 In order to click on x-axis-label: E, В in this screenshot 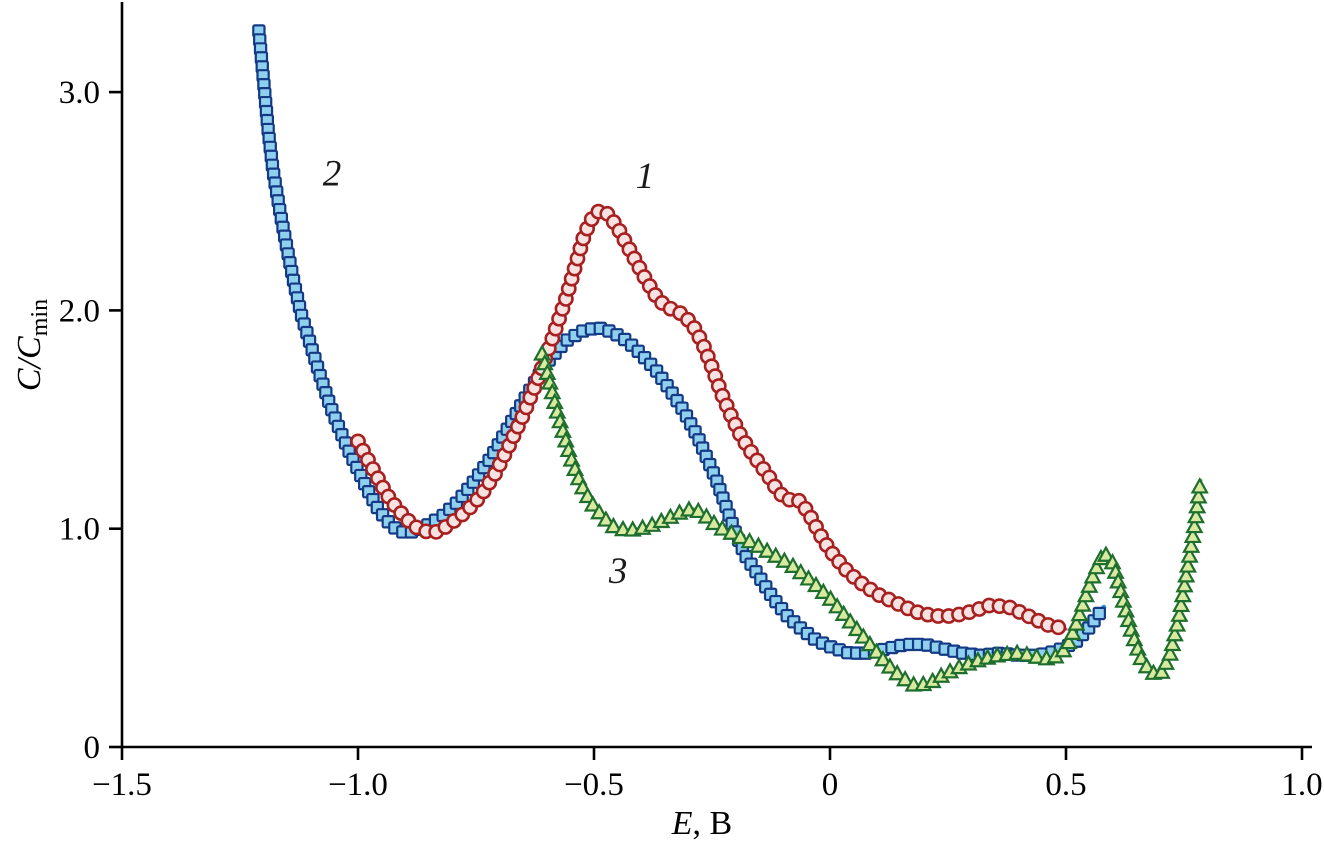, I will do `click(702, 824)`.